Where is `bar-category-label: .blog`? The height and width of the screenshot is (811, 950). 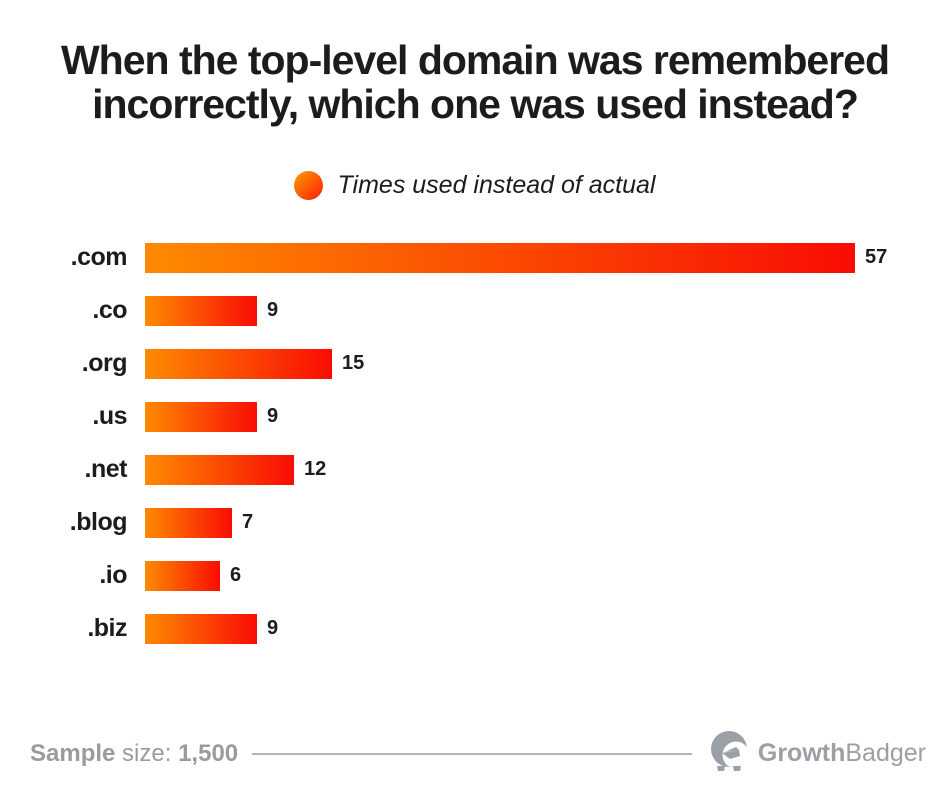
bar-category-label: .blog is located at coordinates (98, 522).